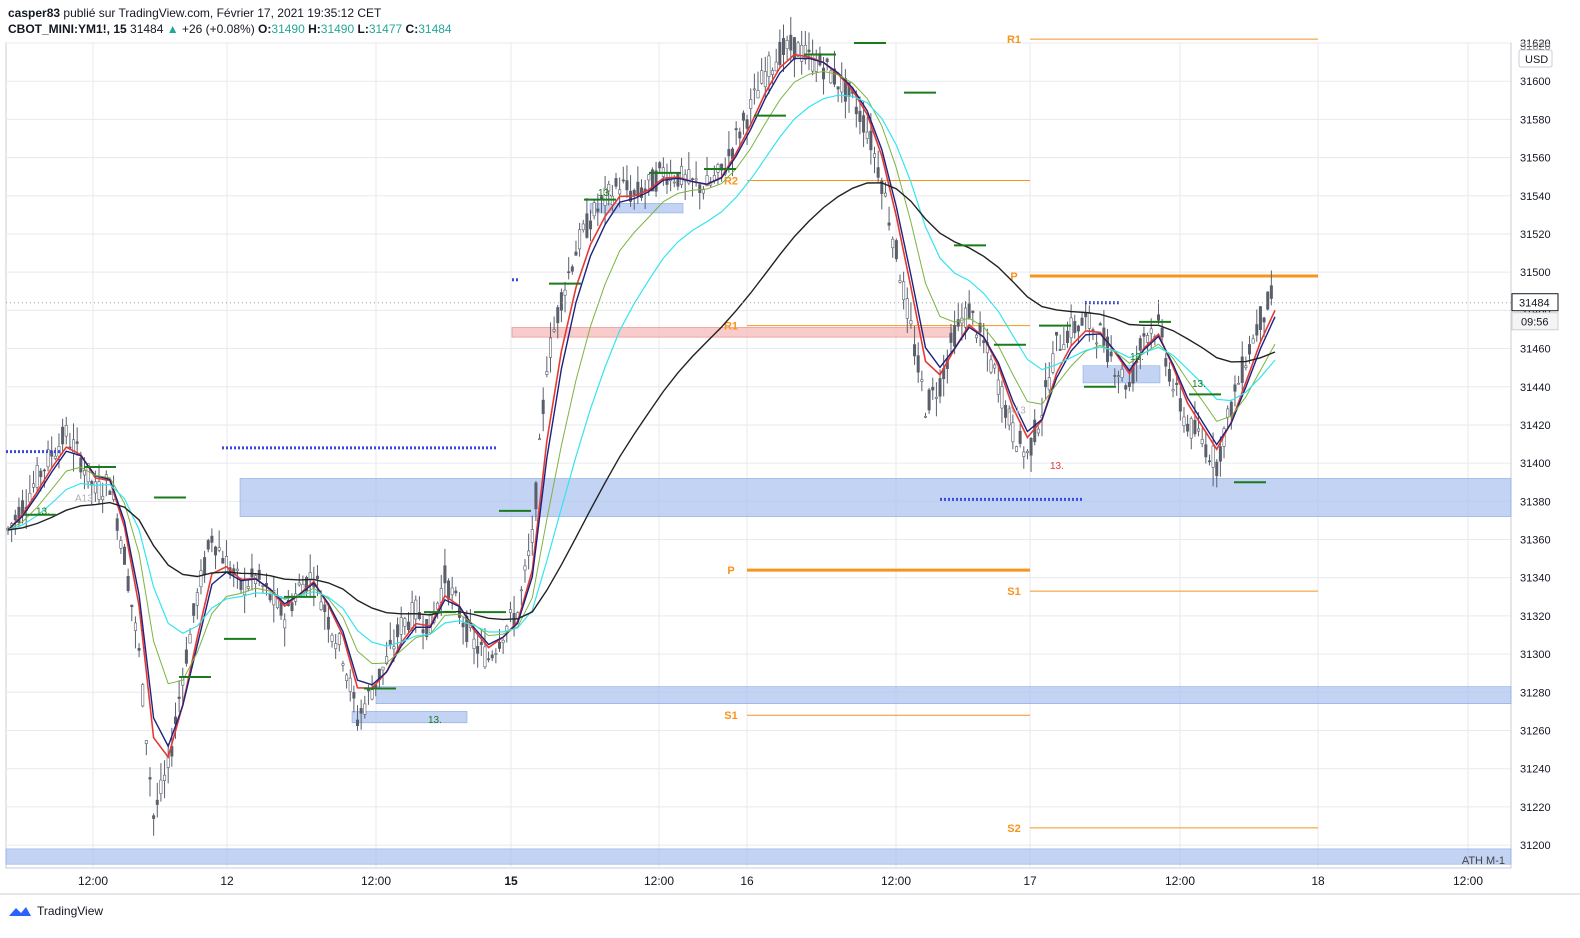  What do you see at coordinates (1535, 47) in the screenshot?
I see `top-tick-label: 31620` at bounding box center [1535, 47].